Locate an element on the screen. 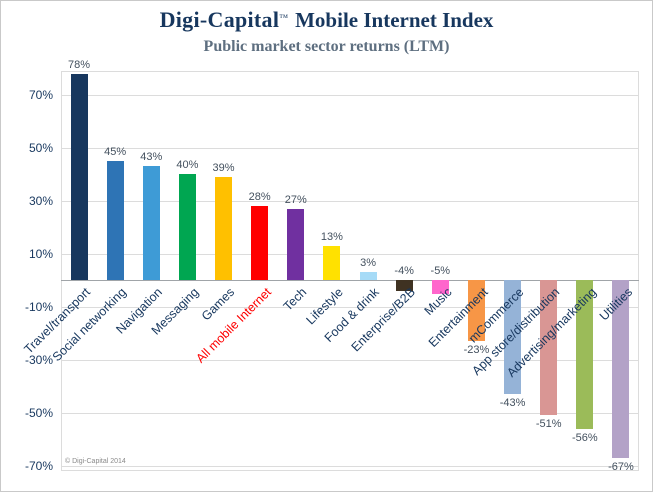 The width and height of the screenshot is (653, 492). copyright-note: © Digi-Capital 2014 is located at coordinates (95, 461).